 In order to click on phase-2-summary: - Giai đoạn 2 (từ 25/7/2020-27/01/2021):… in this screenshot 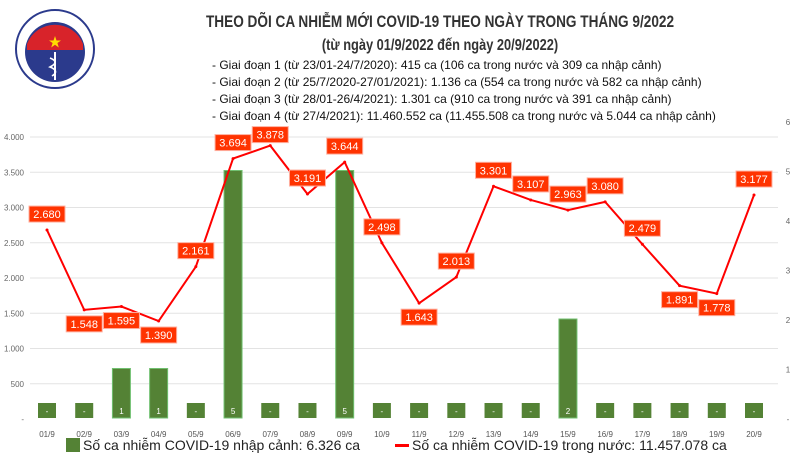, I will do `click(457, 82)`.